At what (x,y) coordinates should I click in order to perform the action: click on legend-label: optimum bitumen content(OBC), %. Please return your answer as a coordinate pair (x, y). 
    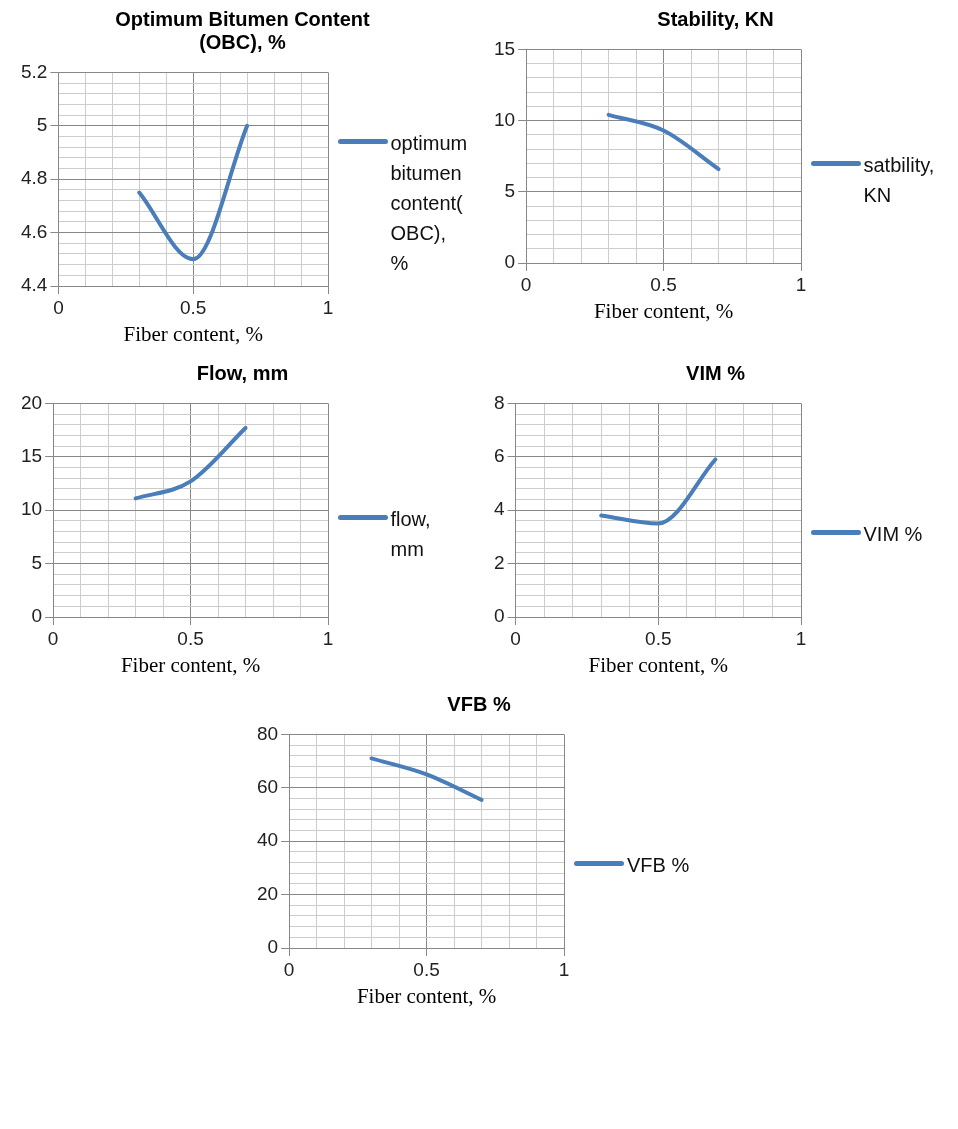
    Looking at the image, I should click on (429, 203).